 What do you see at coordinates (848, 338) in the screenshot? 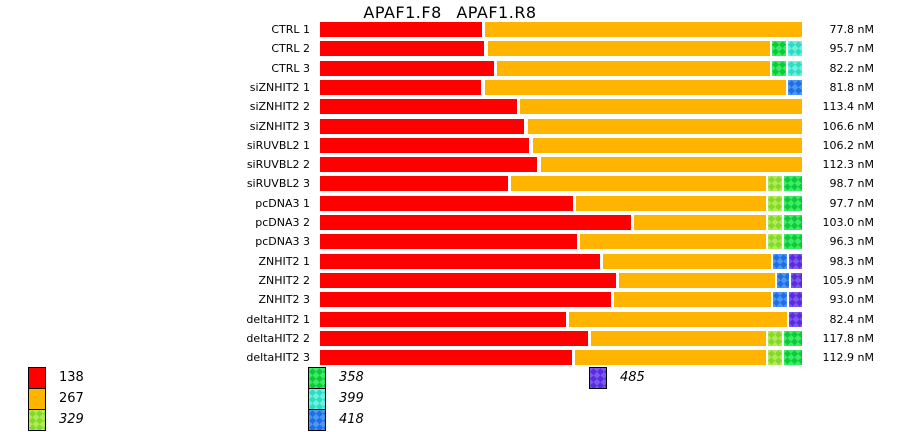
I see `row-value: 117.8 nM` at bounding box center [848, 338].